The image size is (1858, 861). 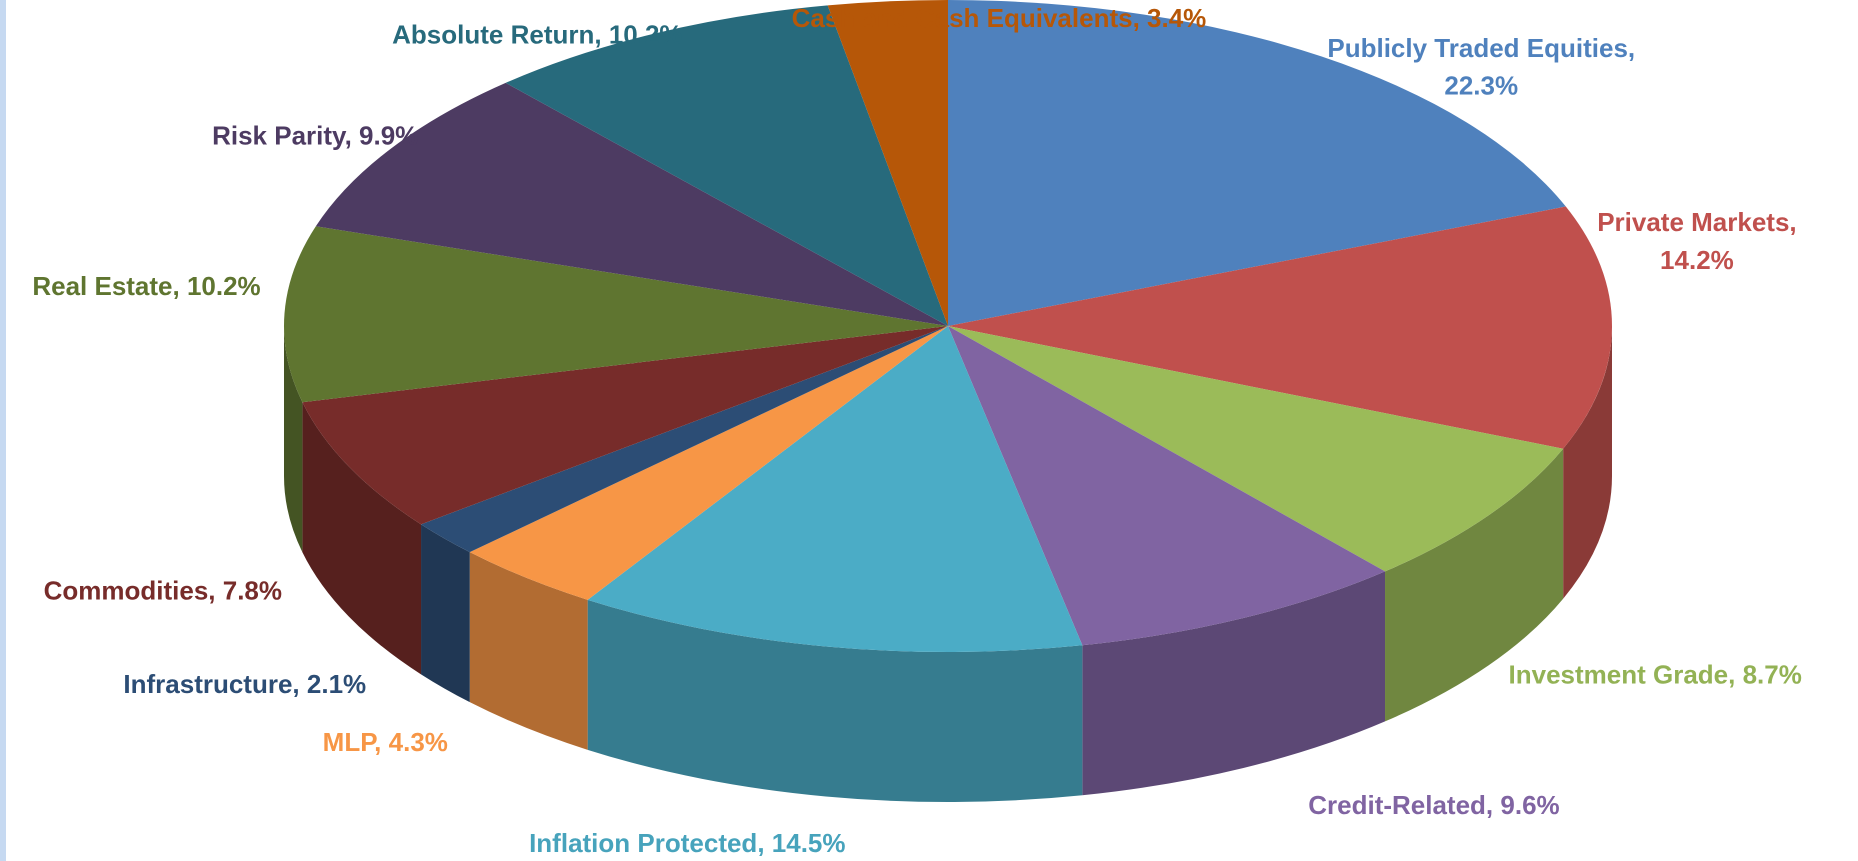 I want to click on data-label: Publicly Traded Equities, 22.3%, so click(x=1481, y=67).